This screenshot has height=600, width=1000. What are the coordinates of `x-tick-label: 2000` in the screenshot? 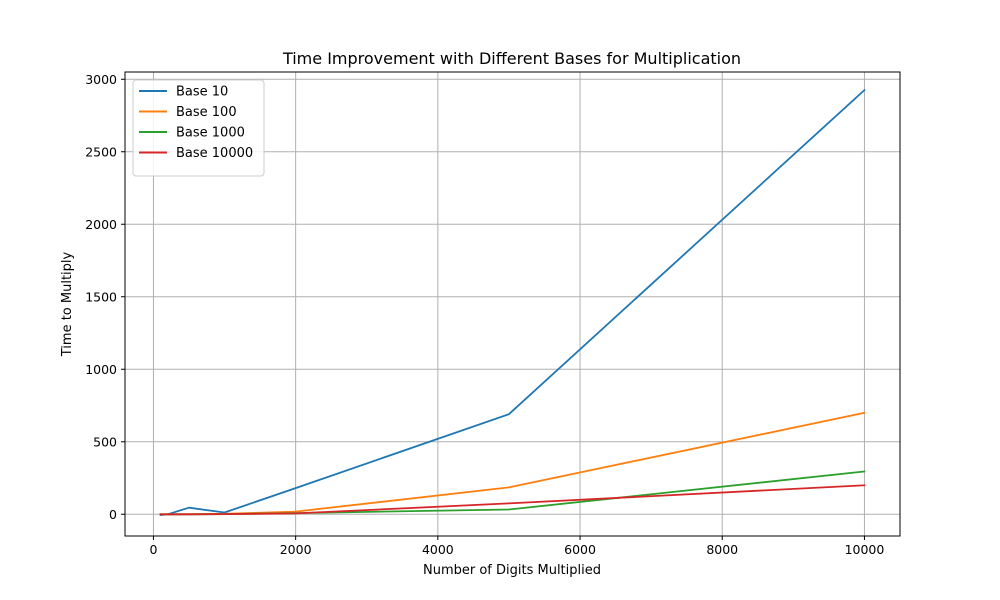 It's located at (296, 549).